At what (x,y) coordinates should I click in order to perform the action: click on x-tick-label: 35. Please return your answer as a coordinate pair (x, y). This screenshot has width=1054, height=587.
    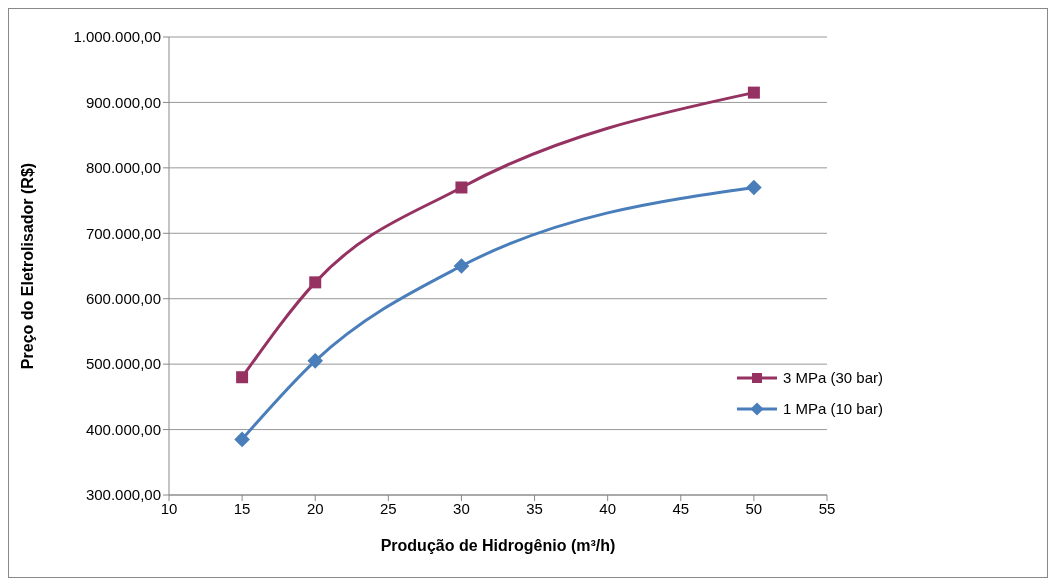
    Looking at the image, I should click on (534, 508).